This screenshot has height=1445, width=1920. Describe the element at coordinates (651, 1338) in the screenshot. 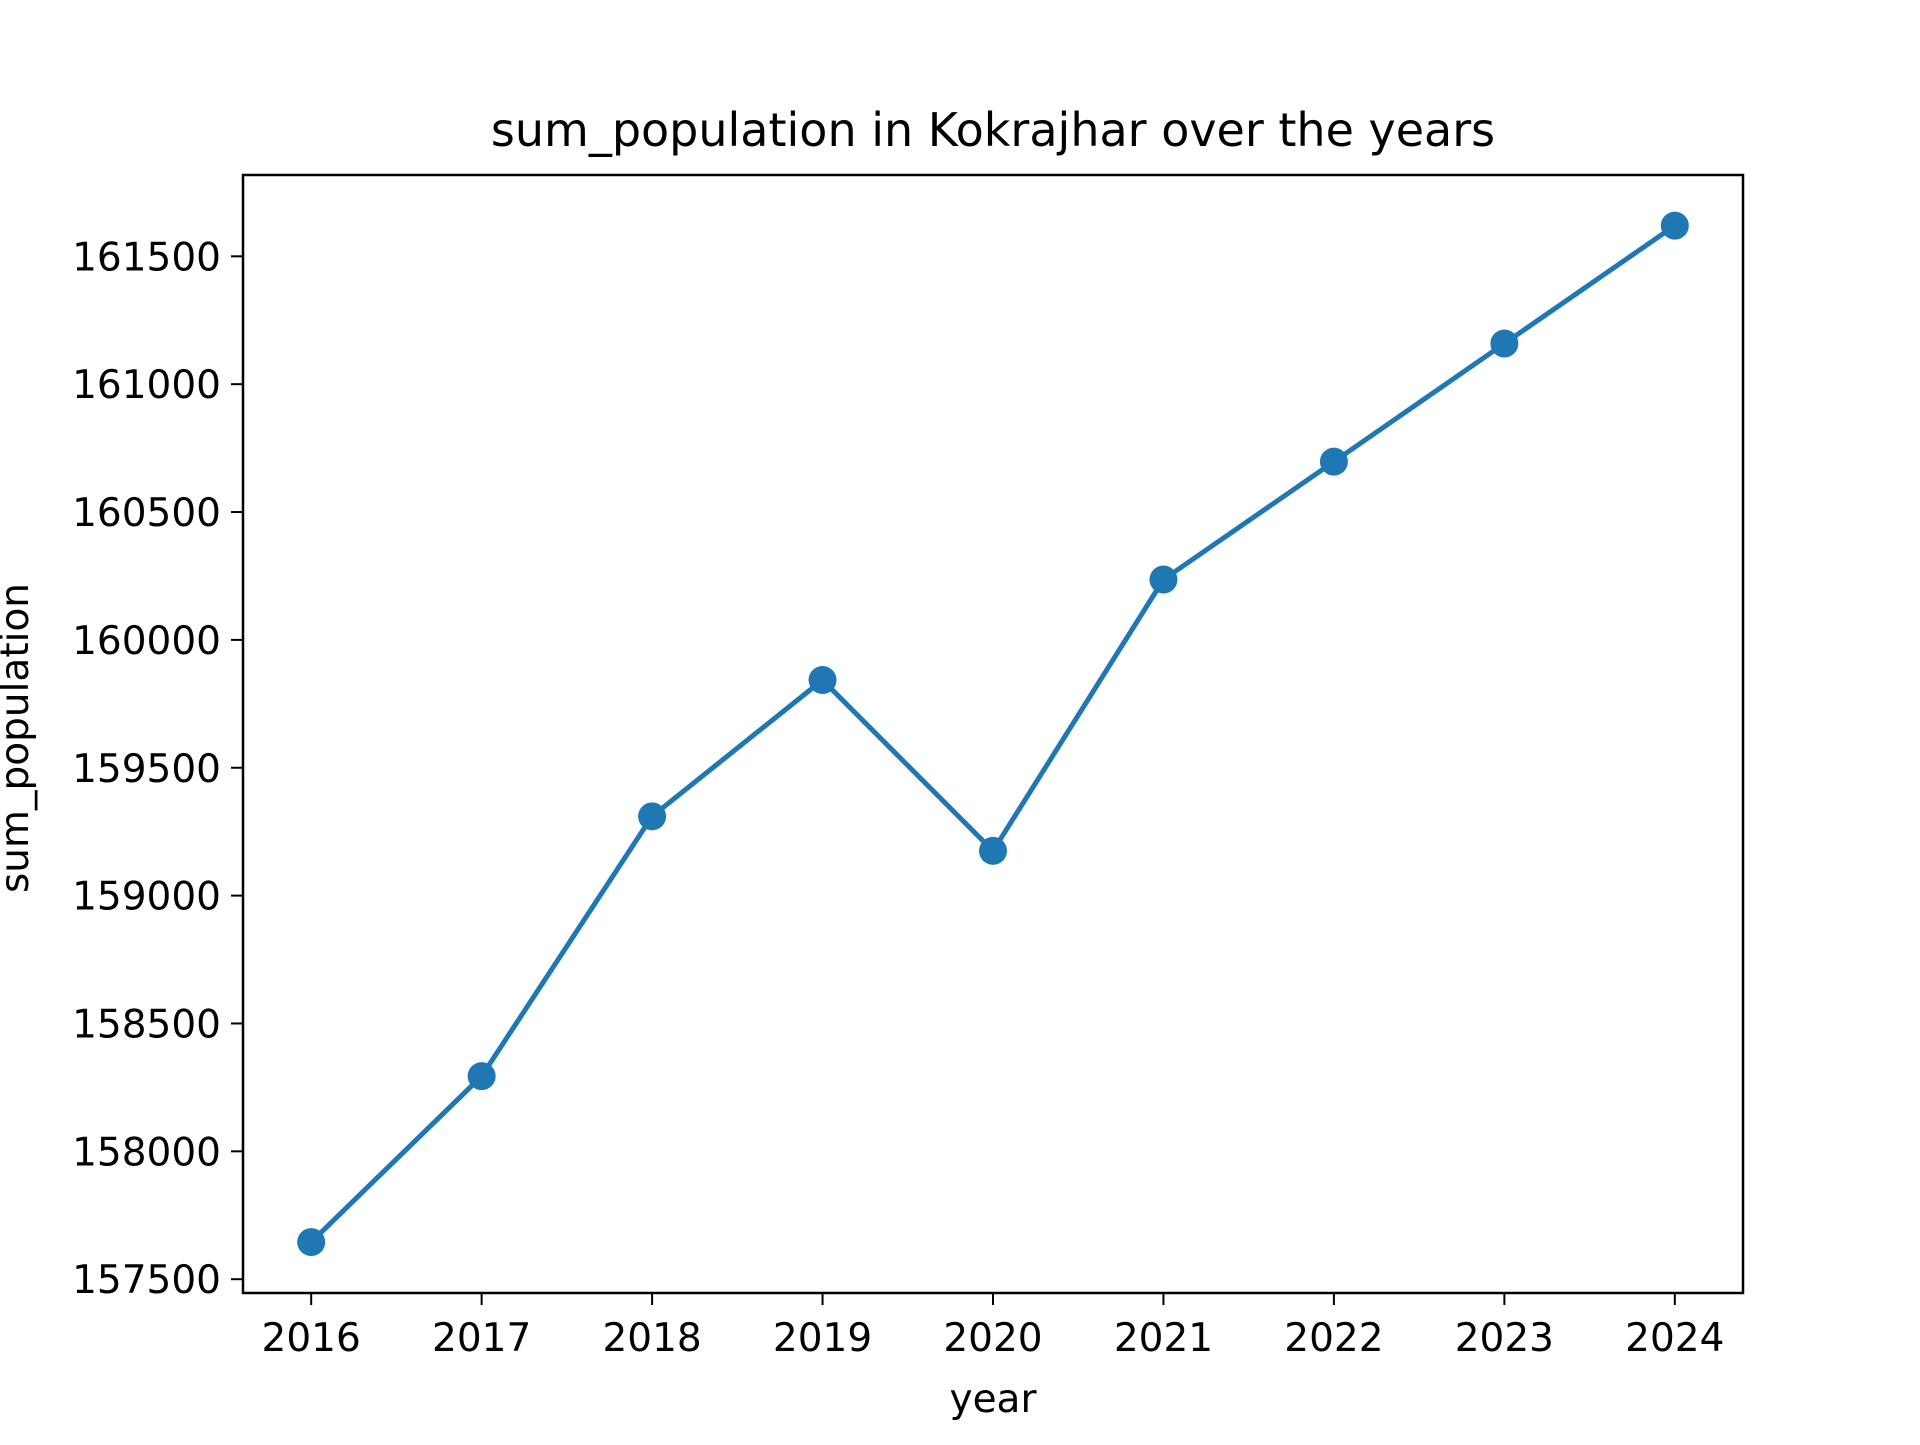

I see `x-tick-label: 2018` at that location.